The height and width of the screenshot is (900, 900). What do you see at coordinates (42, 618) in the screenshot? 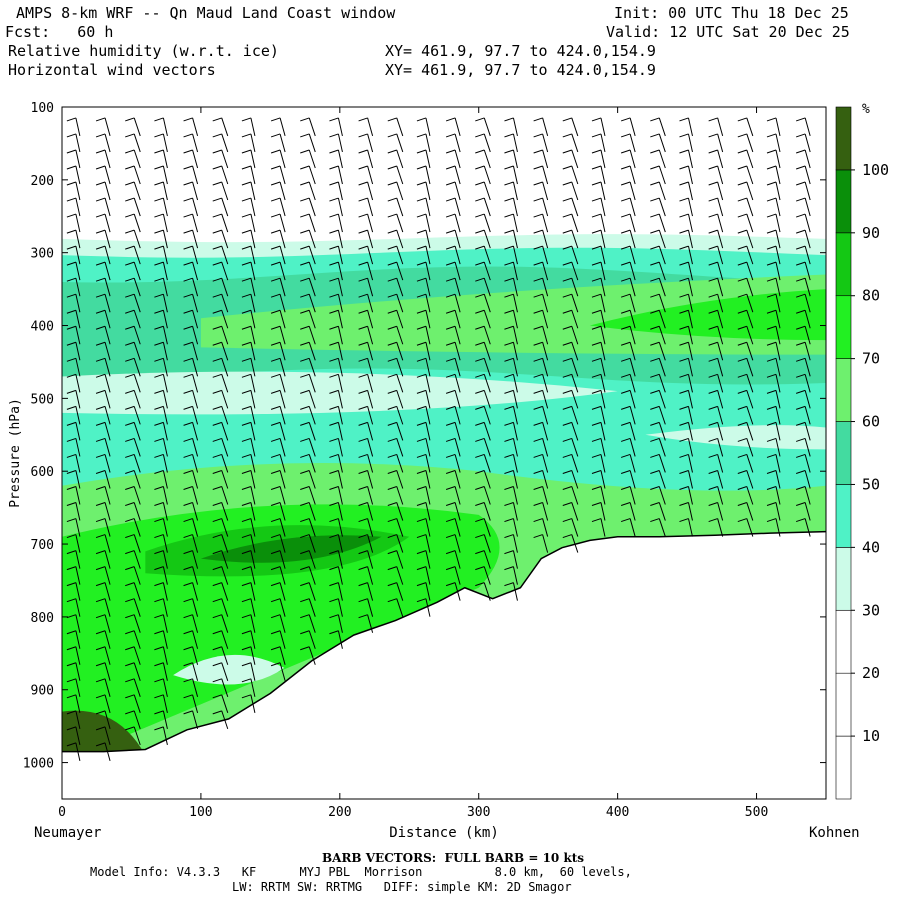
I see `y-tick-label: 800` at bounding box center [42, 618].